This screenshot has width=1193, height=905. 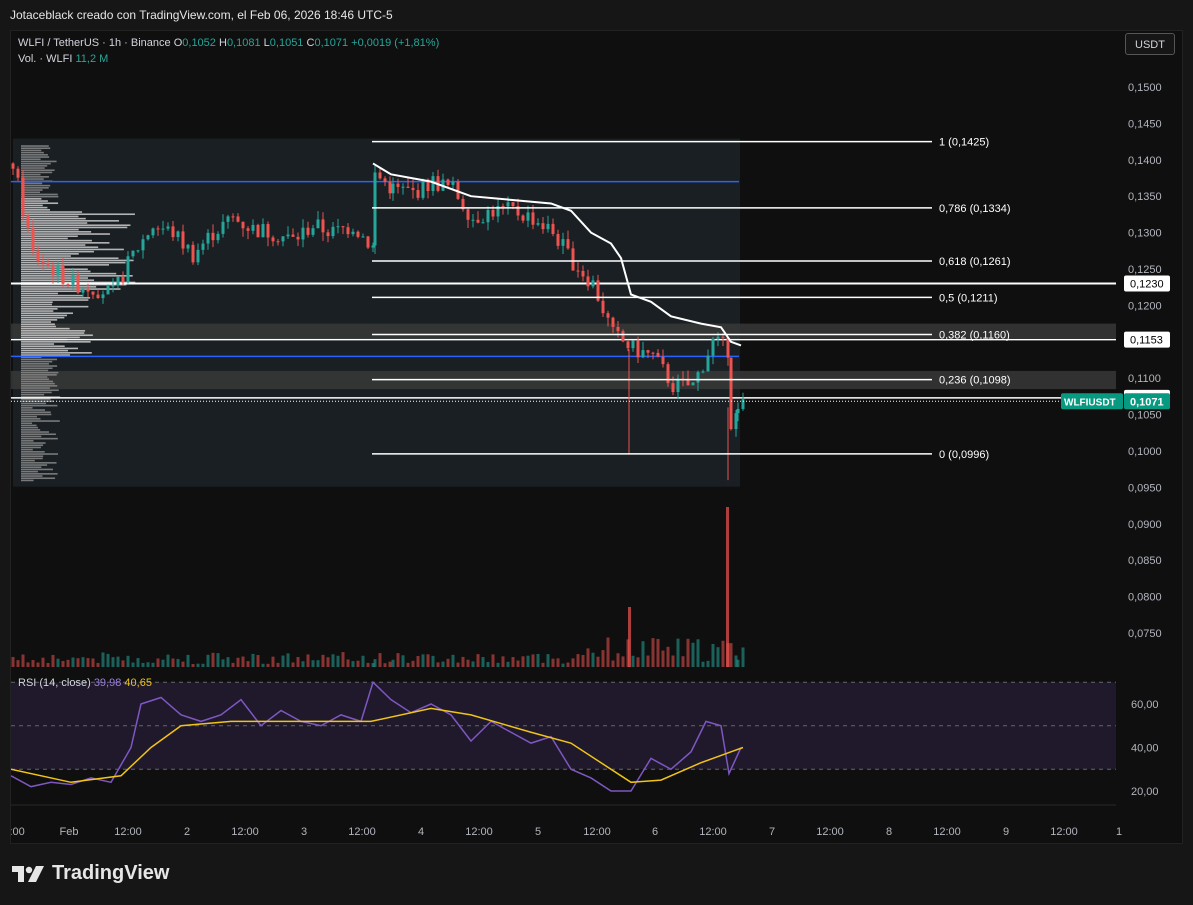 I want to click on price-label-box, so click(x=1147, y=283).